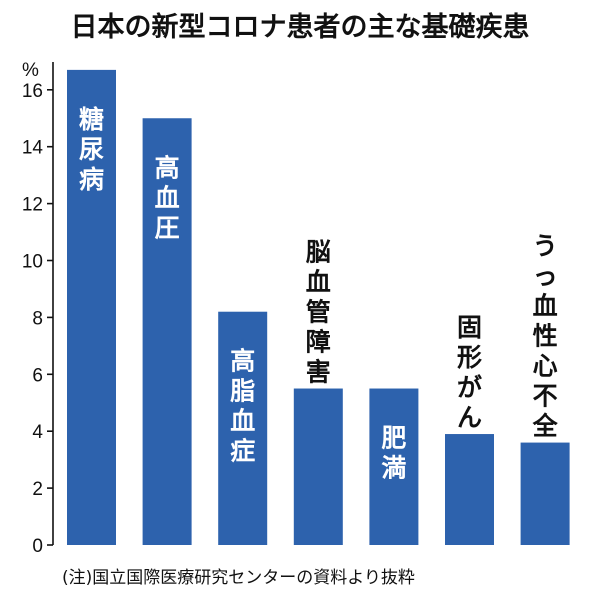  What do you see at coordinates (30, 70) in the screenshot?
I see `y-axis-unit: %` at bounding box center [30, 70].